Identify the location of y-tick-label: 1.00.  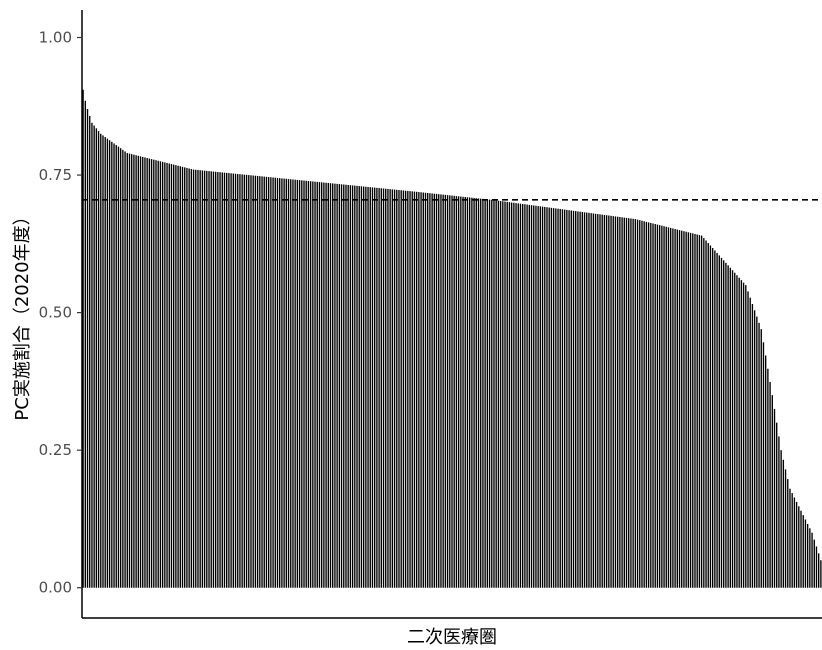
(55, 38).